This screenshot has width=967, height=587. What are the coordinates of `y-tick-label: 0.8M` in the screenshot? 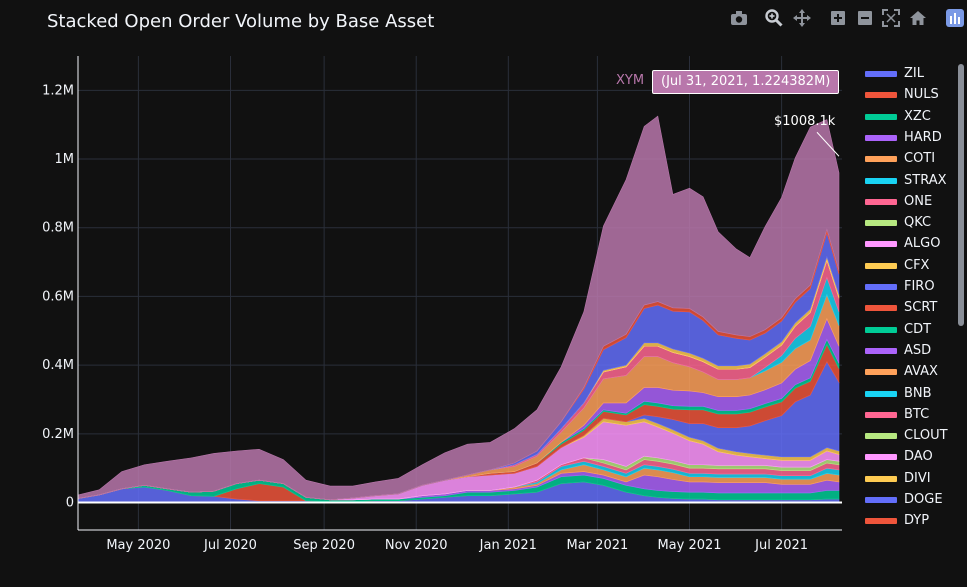 It's located at (58, 228).